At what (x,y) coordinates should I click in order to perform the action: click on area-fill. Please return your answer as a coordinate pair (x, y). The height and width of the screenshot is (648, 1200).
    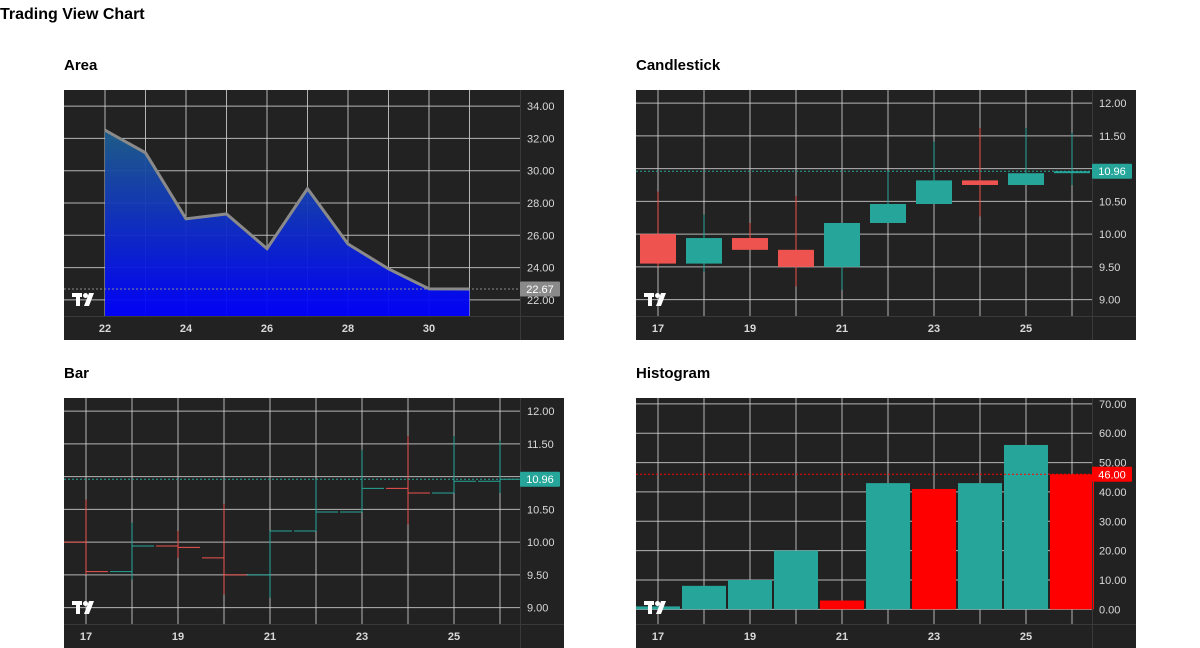
    Looking at the image, I should click on (287, 223).